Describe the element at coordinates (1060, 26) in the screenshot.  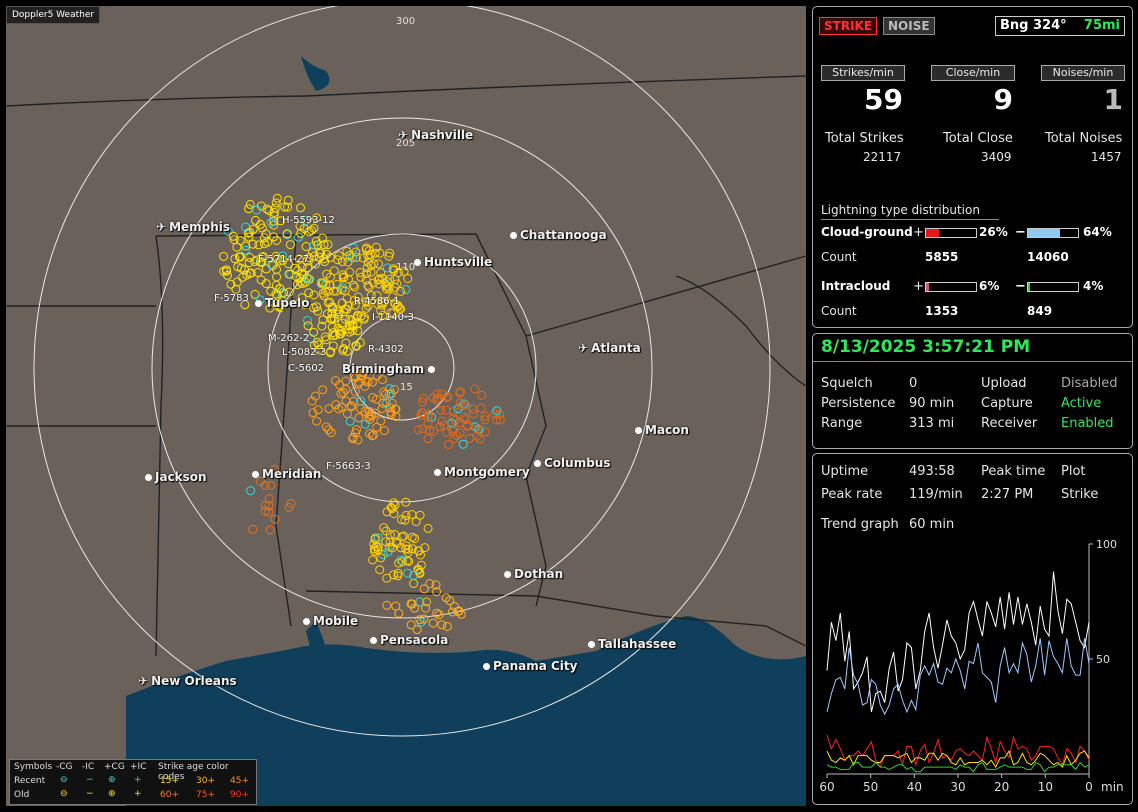
I see `bearing-readout: Bng 324° 75mi` at that location.